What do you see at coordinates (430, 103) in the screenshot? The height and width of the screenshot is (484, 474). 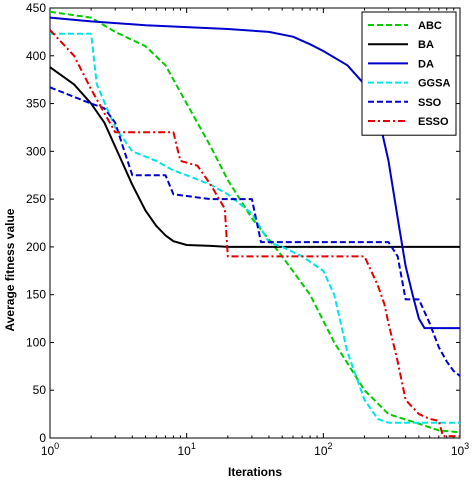 I see `legend-label: SSO` at bounding box center [430, 103].